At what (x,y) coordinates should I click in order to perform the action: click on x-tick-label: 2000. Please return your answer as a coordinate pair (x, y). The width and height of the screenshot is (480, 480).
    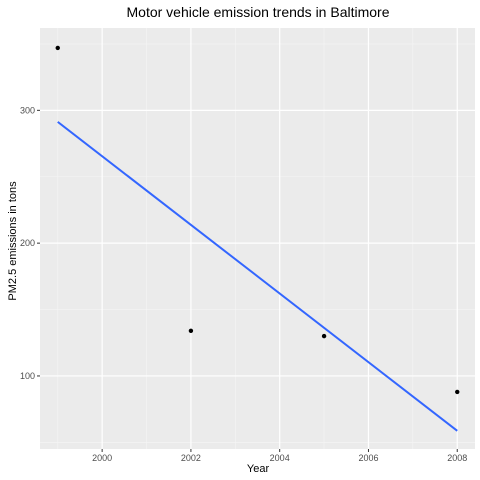
    Looking at the image, I should click on (102, 458).